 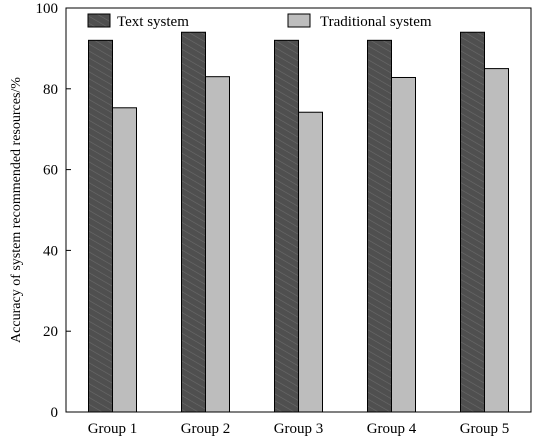 I want to click on y-axis-ticks: 0 20 40 60 80 100, so click(x=53, y=211).